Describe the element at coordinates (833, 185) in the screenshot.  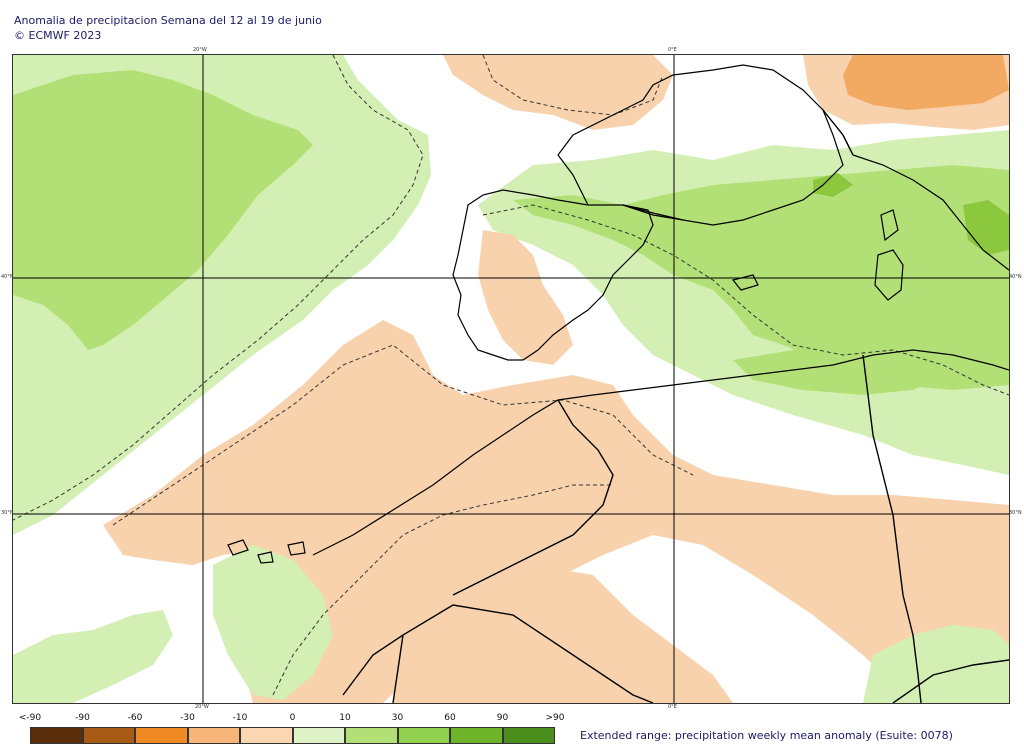
I see `wet-anomaly-core-alps` at that location.